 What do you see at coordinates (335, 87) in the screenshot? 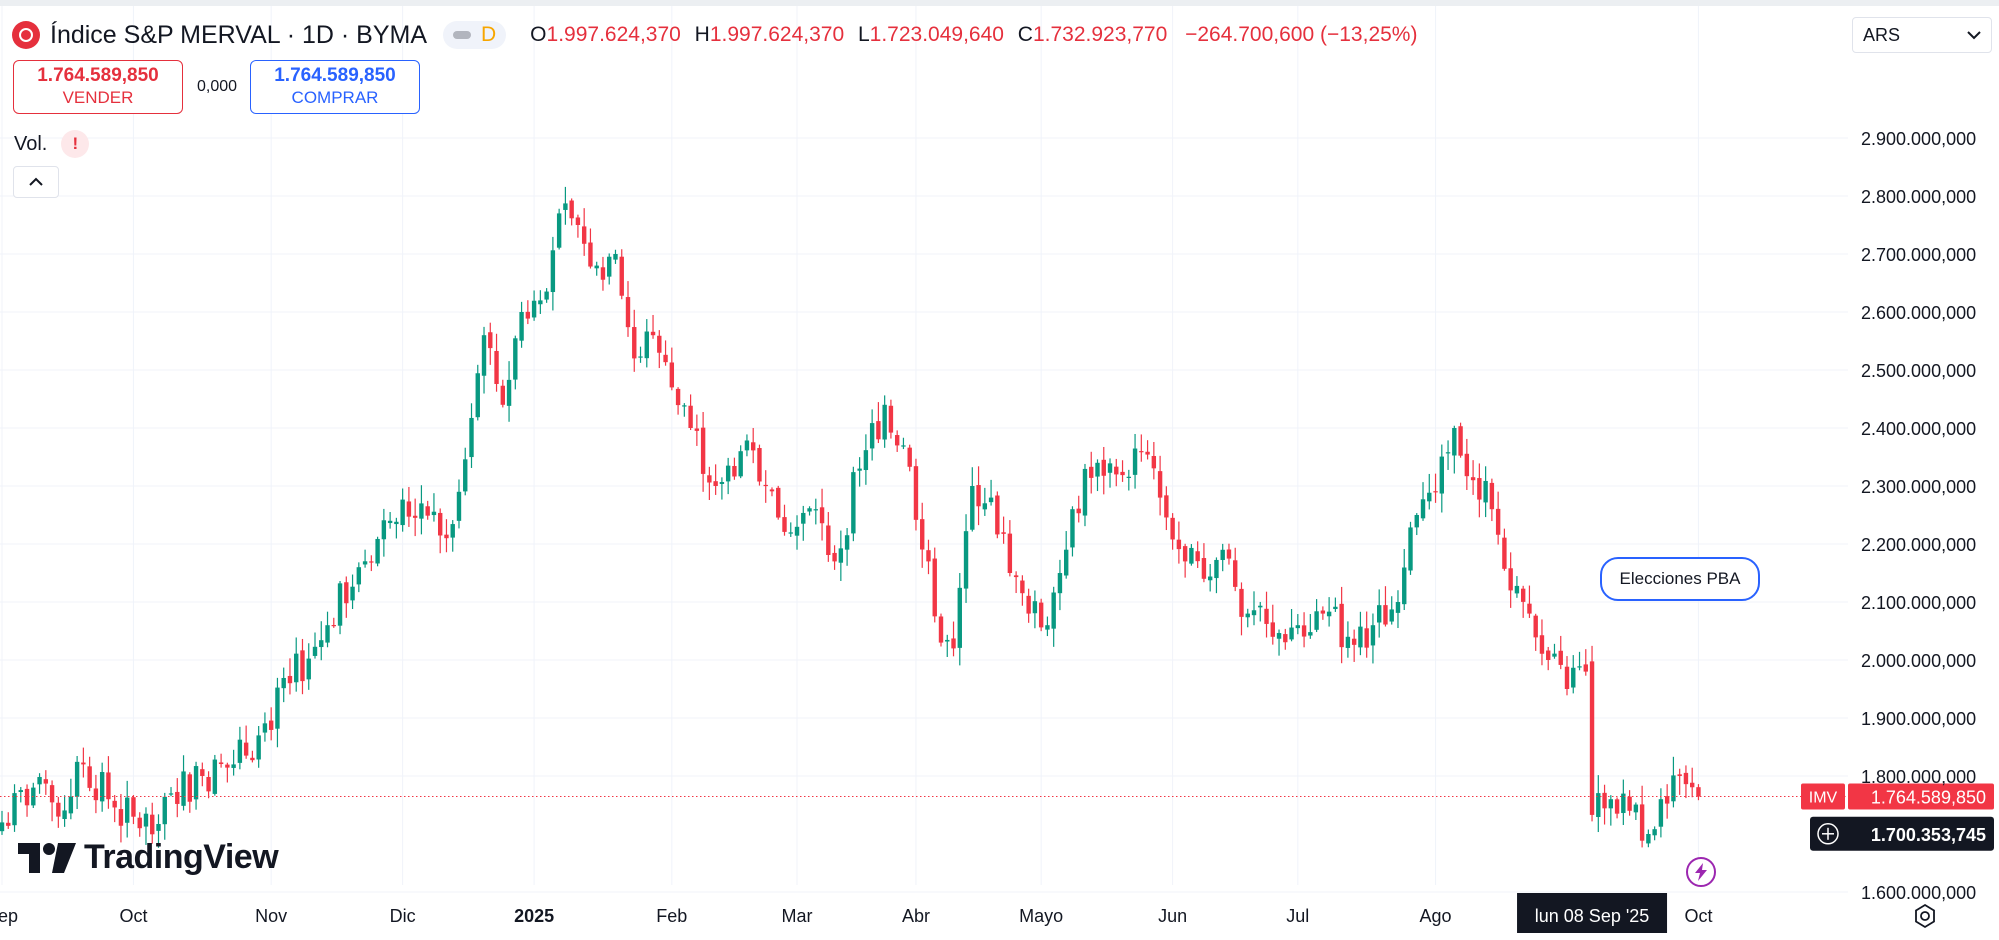
I see `buy-button: 1.764.589,850 COMPRAR` at bounding box center [335, 87].